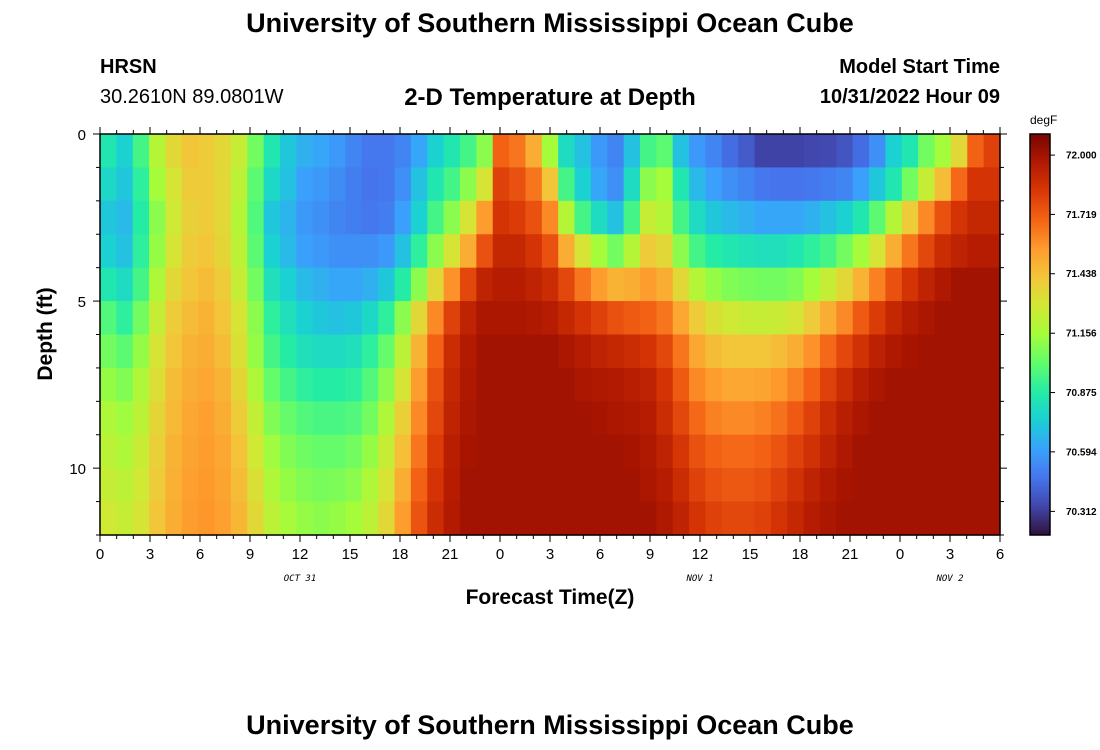  I want to click on colorbar-tick-label: 71.719, so click(1081, 215).